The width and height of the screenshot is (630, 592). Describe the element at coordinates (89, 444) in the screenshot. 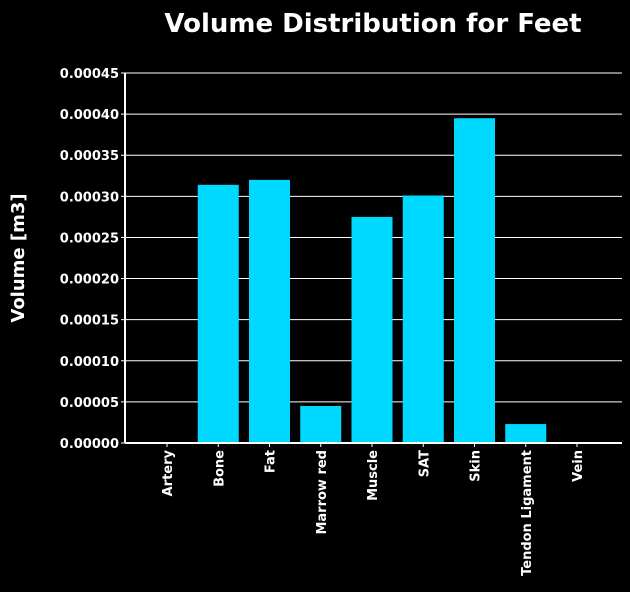

I see `y-tick-label: 0.00000` at that location.